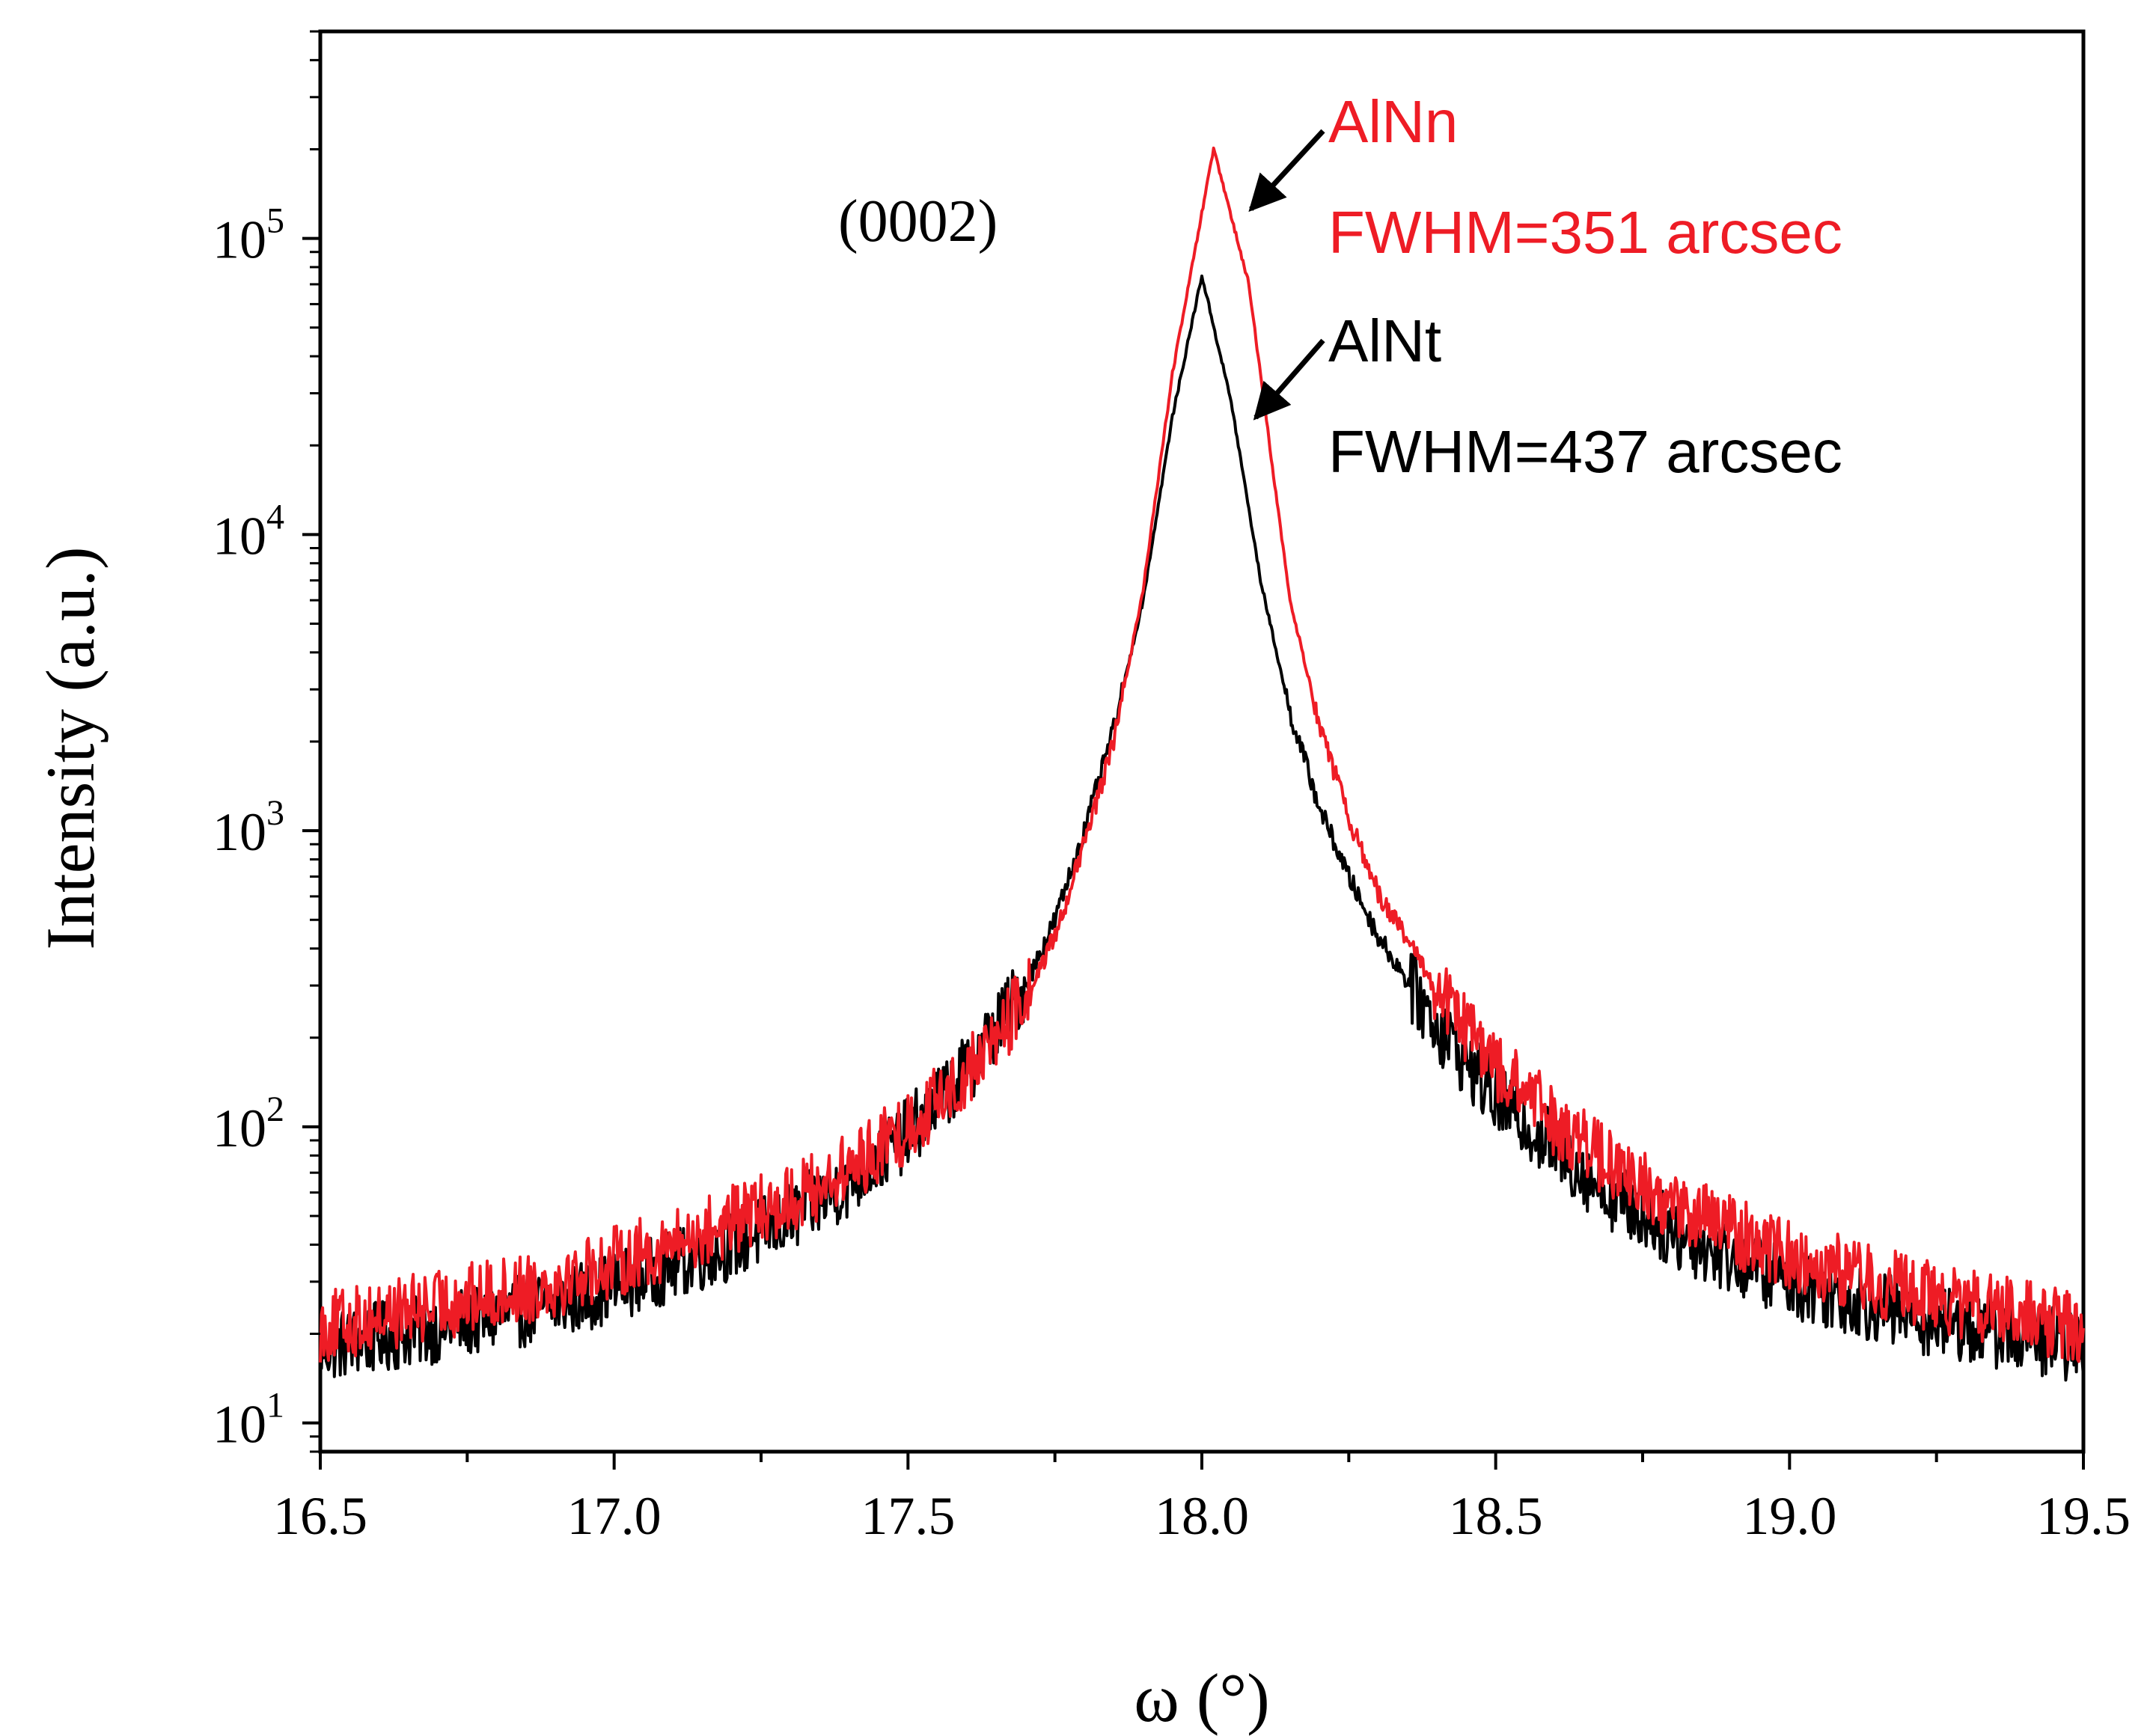  Describe the element at coordinates (266, 743) in the screenshot. I see `y-axis-ticks: 10¹ 10² 10³ 10⁴ 10⁵` at that location.